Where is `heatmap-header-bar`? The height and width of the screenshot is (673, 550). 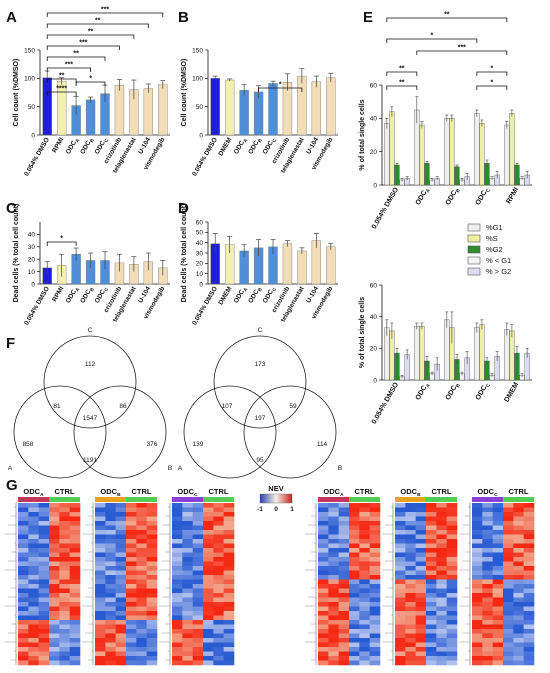
heatmap-header-bar is located at coordinates (33, 499).